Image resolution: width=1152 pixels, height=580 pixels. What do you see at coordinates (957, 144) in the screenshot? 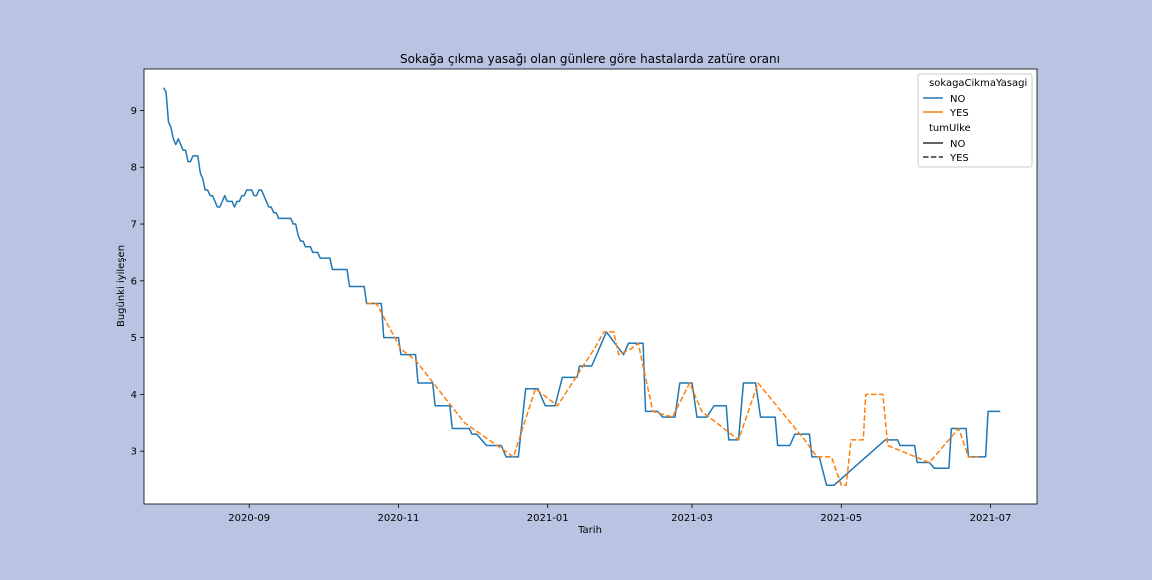
I see `legend-style-no: NO` at bounding box center [957, 144].